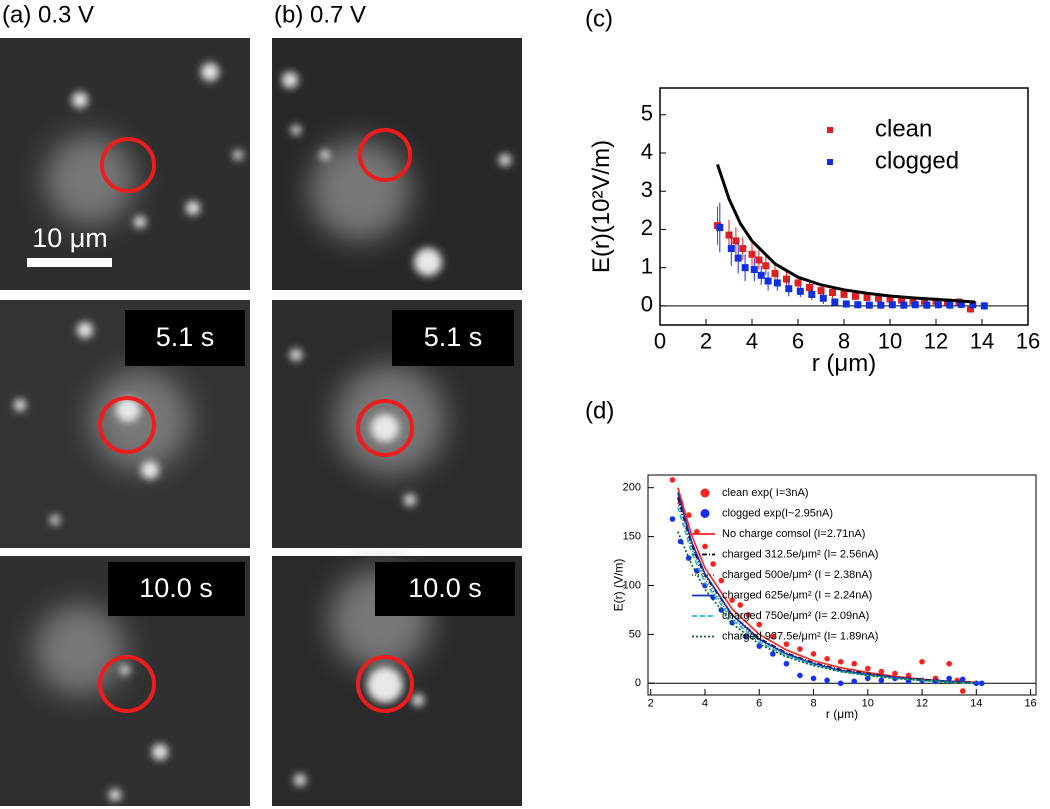  Describe the element at coordinates (706, 340) in the screenshot. I see `x-tick-label: 2` at that location.